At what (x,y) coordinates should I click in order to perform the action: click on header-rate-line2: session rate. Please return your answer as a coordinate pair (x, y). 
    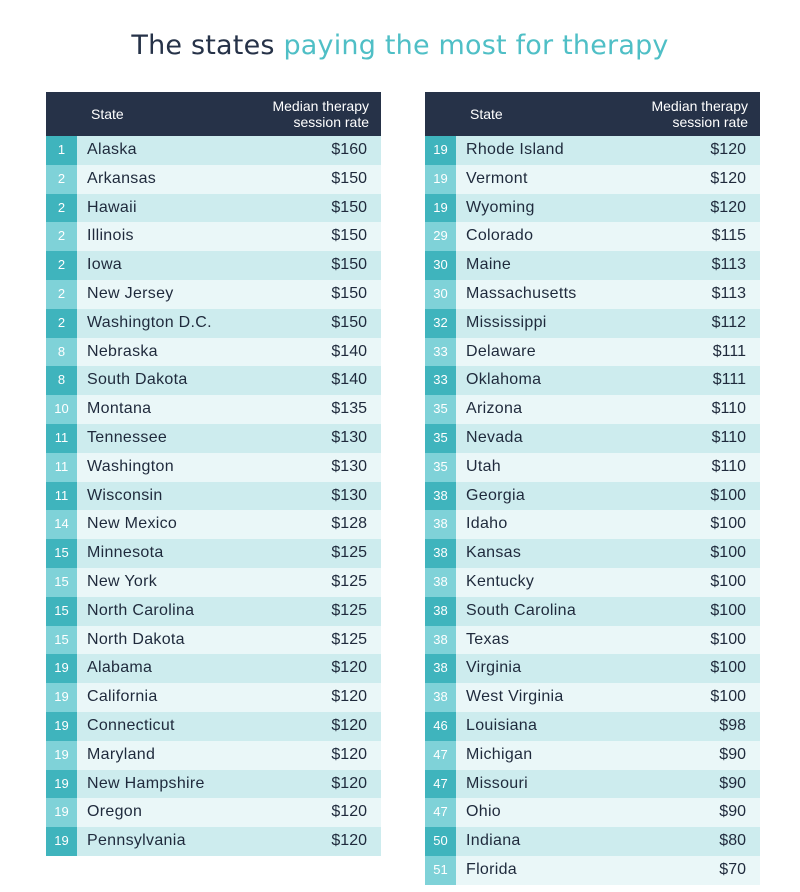
    Looking at the image, I should click on (331, 122).